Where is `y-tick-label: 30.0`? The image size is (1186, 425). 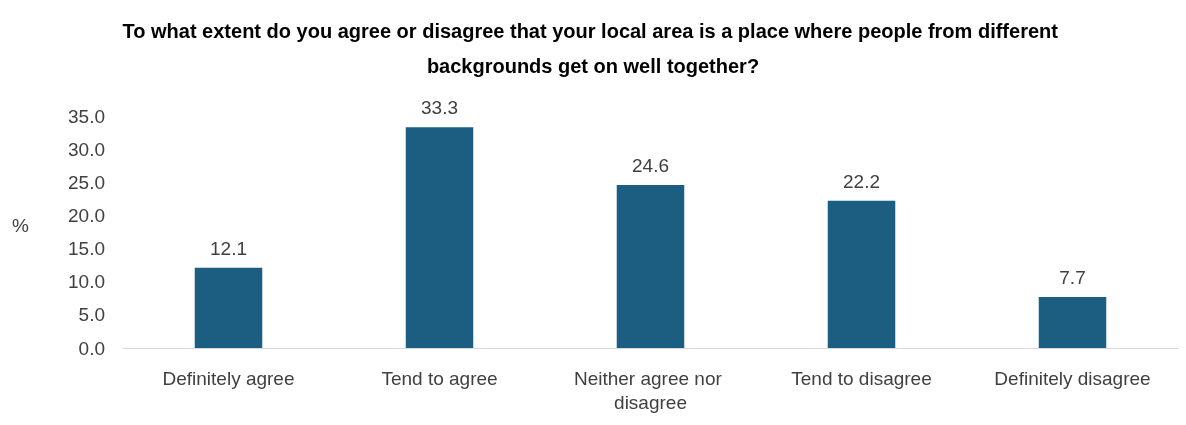 y-tick-label: 30.0 is located at coordinates (86, 149).